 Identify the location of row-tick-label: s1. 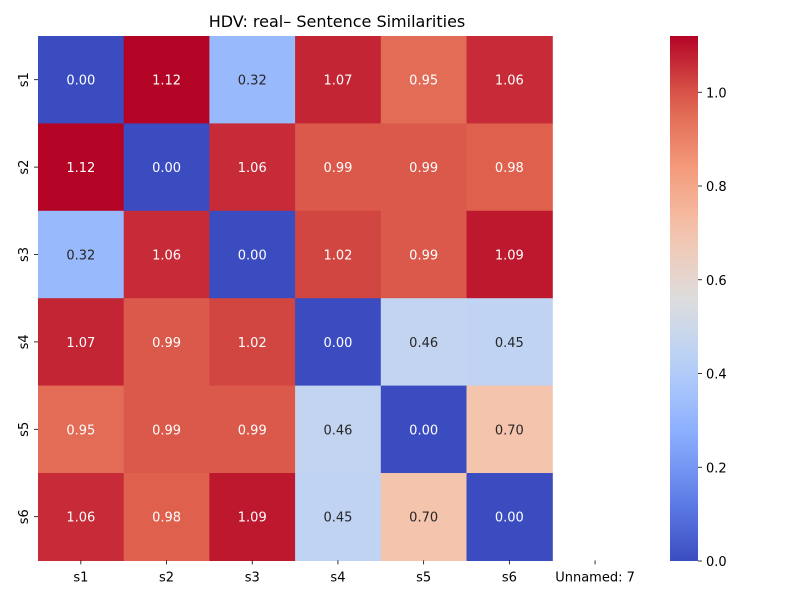
(24, 79).